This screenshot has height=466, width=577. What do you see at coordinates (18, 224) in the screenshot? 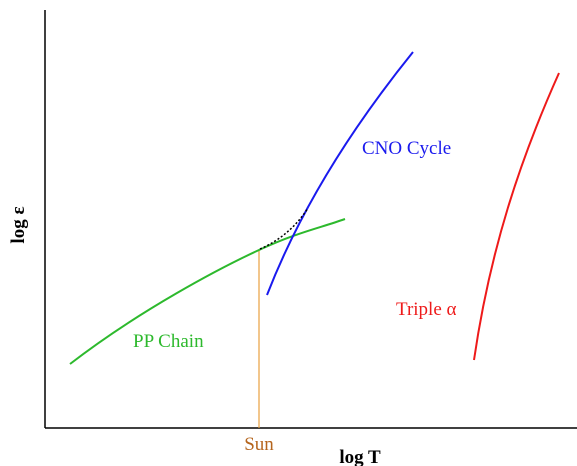
I see `y-axis-label: log ε` at bounding box center [18, 224].